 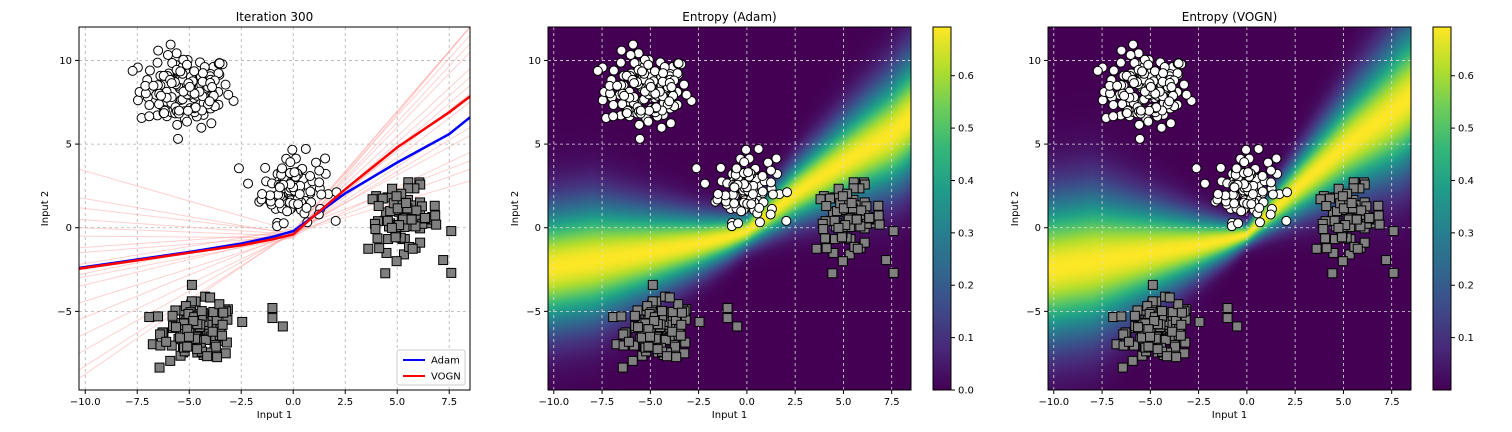 What do you see at coordinates (966, 233) in the screenshot?
I see `colorbar-tick-label: 0.3` at bounding box center [966, 233].